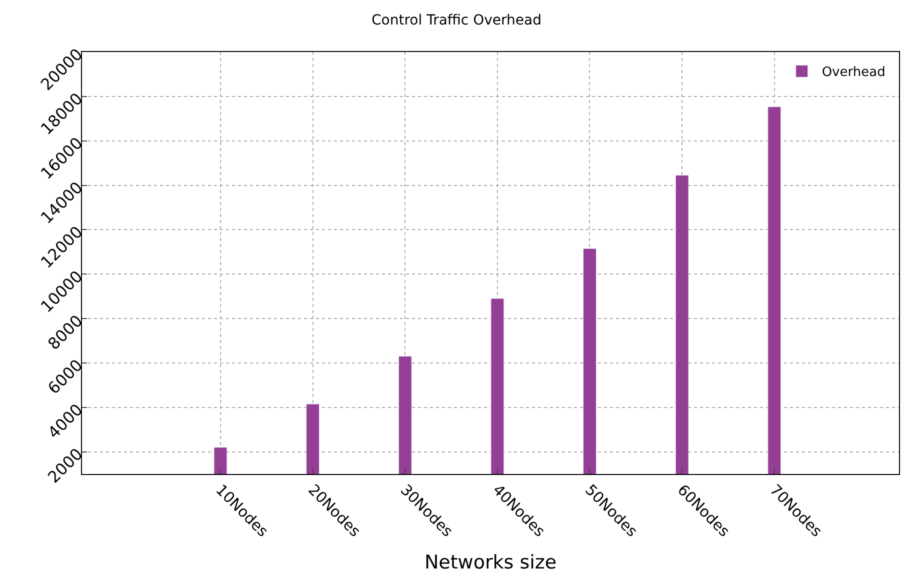 This screenshot has height=581, width=913. I want to click on x-axis-title: Networks size, so click(490, 562).